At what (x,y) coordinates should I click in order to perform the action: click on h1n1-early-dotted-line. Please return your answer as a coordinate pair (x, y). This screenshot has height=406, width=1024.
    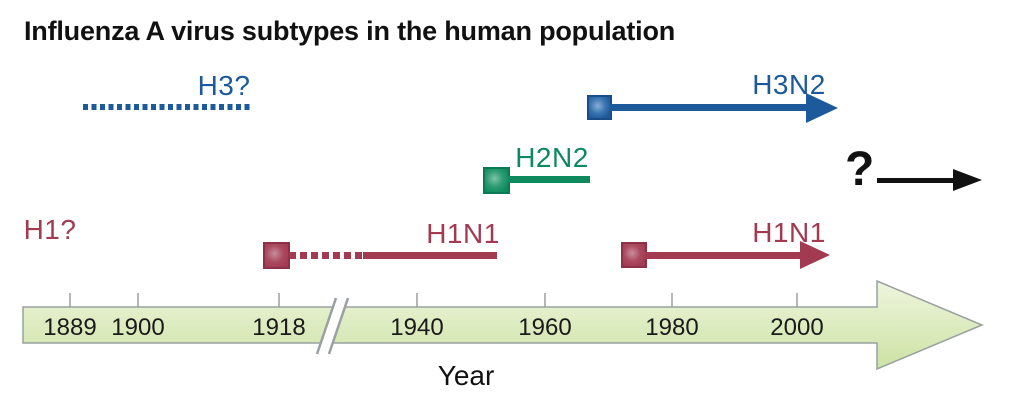
    Looking at the image, I should click on (326, 255).